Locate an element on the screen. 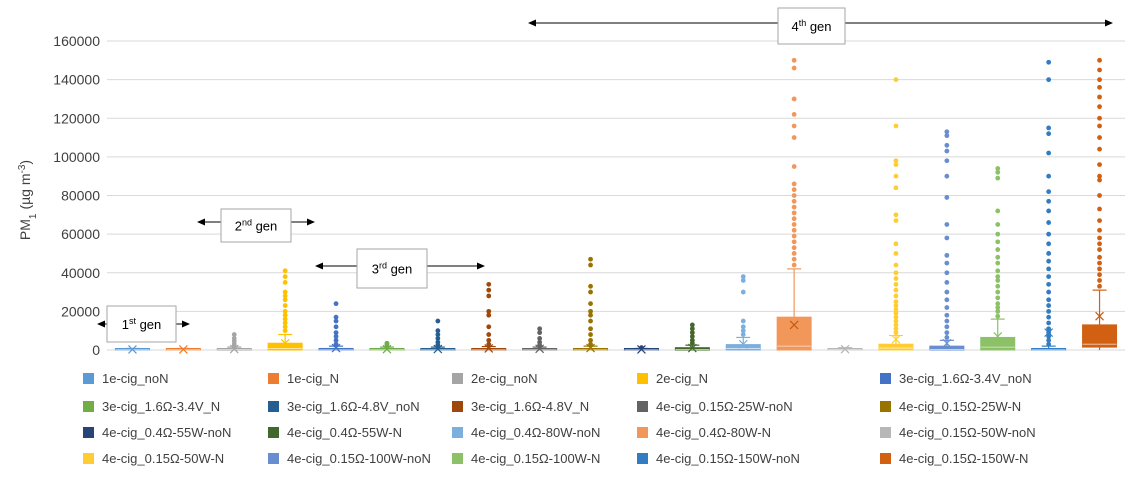 The width and height of the screenshot is (1132, 481). y-tick-label: 40000 is located at coordinates (80, 273).